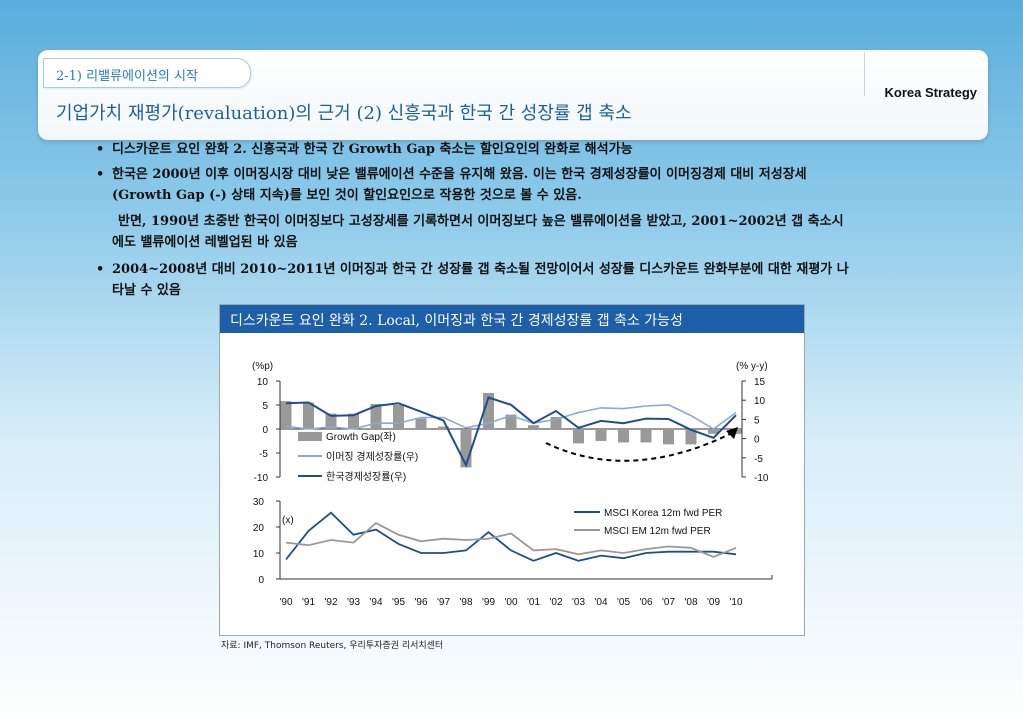 This screenshot has width=1023, height=723. Describe the element at coordinates (398, 602) in the screenshot. I see `x-tick-label: '95` at that location.